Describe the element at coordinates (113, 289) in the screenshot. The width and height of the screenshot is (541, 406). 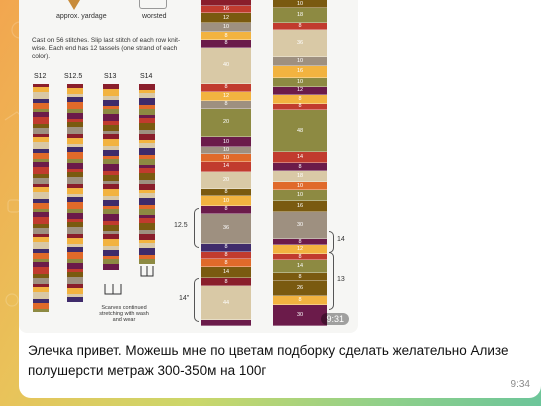
I see `stretch-marker-icon` at that location.